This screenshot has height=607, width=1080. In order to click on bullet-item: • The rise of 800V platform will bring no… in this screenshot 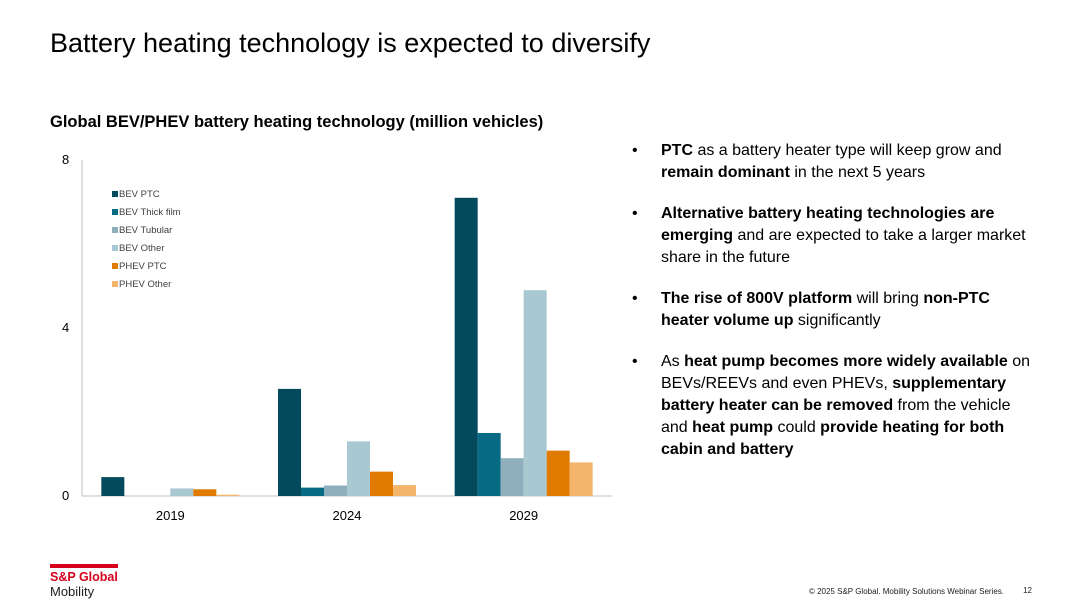, I will do `click(833, 310)`.